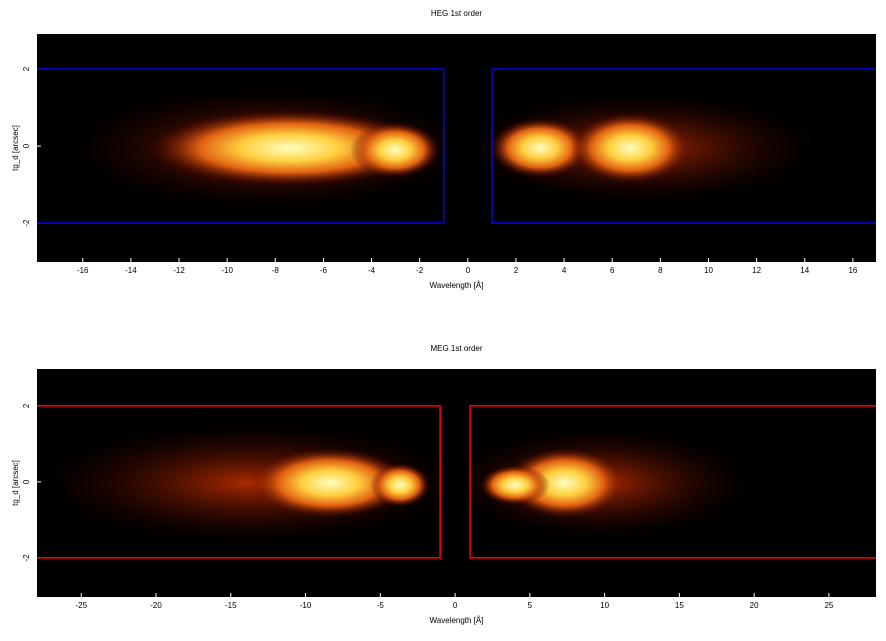 The width and height of the screenshot is (886, 641). What do you see at coordinates (420, 270) in the screenshot?
I see `x-tick-label: -2` at bounding box center [420, 270].